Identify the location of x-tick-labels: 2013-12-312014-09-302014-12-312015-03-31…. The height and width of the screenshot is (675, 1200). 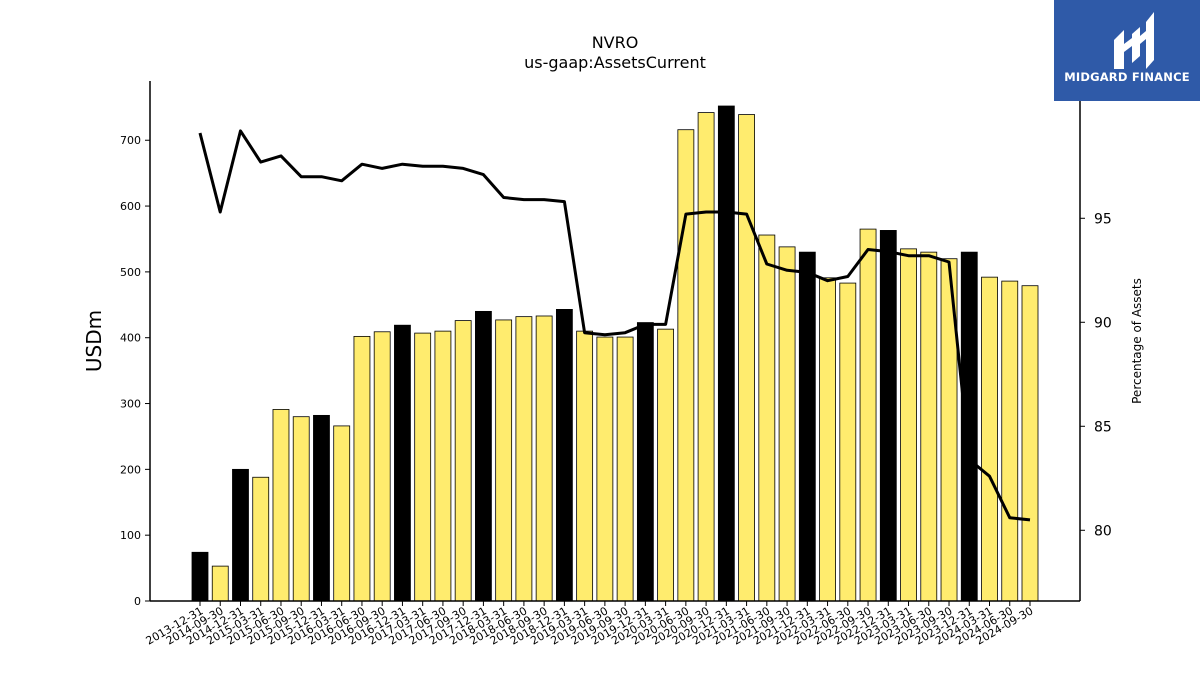
(590, 625).